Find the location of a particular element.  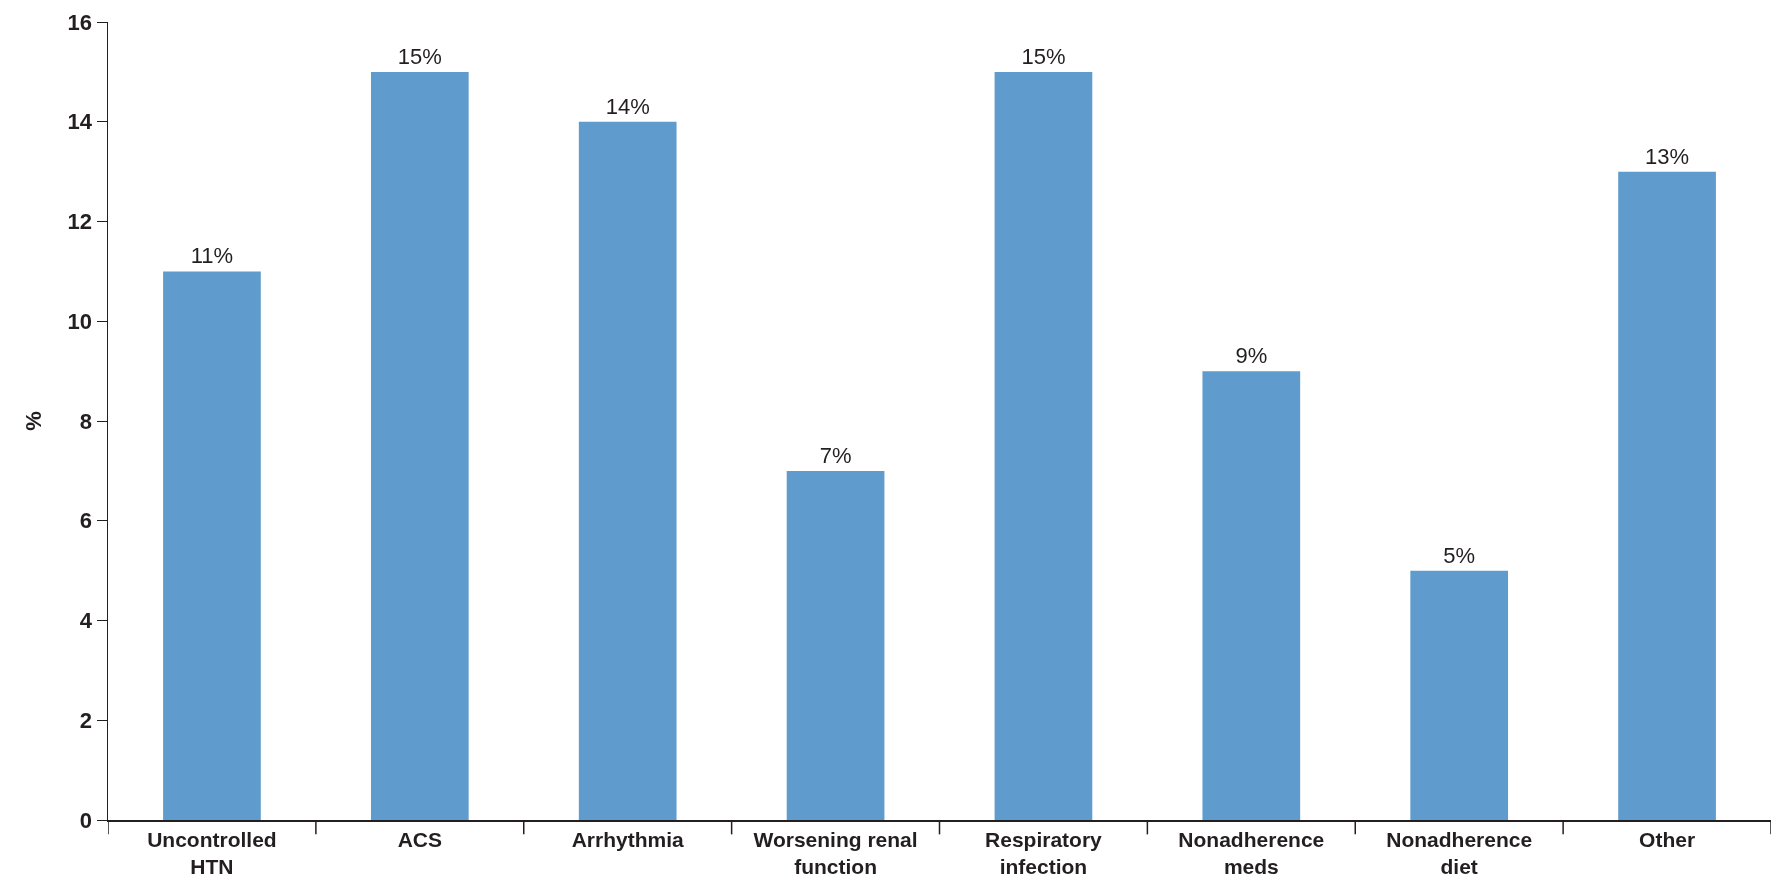

x-tick-label: Nonadherence meds is located at coordinates (1251, 852).